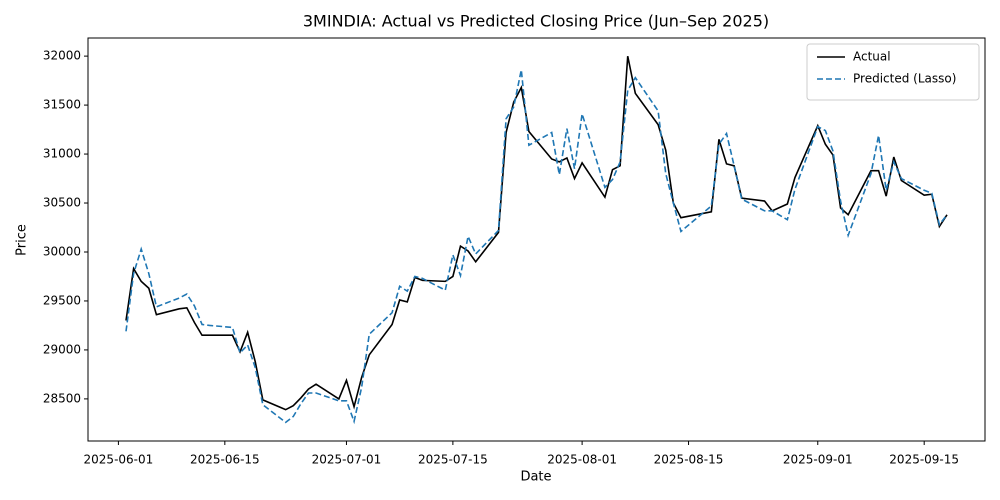  Describe the element at coordinates (582, 460) in the screenshot. I see `x-tick-label: 2025-08-01` at that location.